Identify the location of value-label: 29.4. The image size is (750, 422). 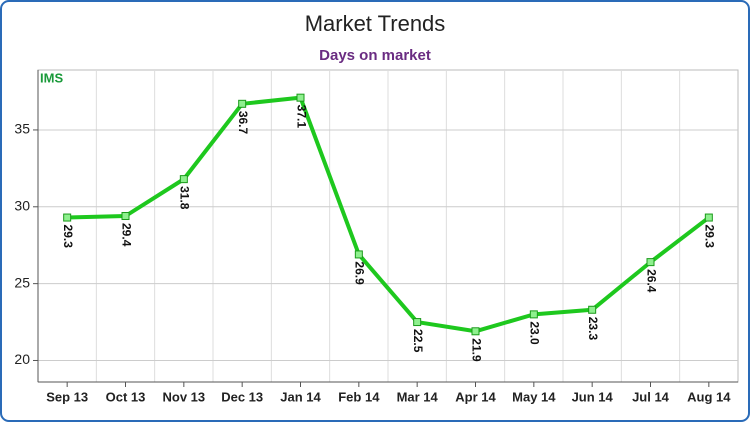
(126, 235).